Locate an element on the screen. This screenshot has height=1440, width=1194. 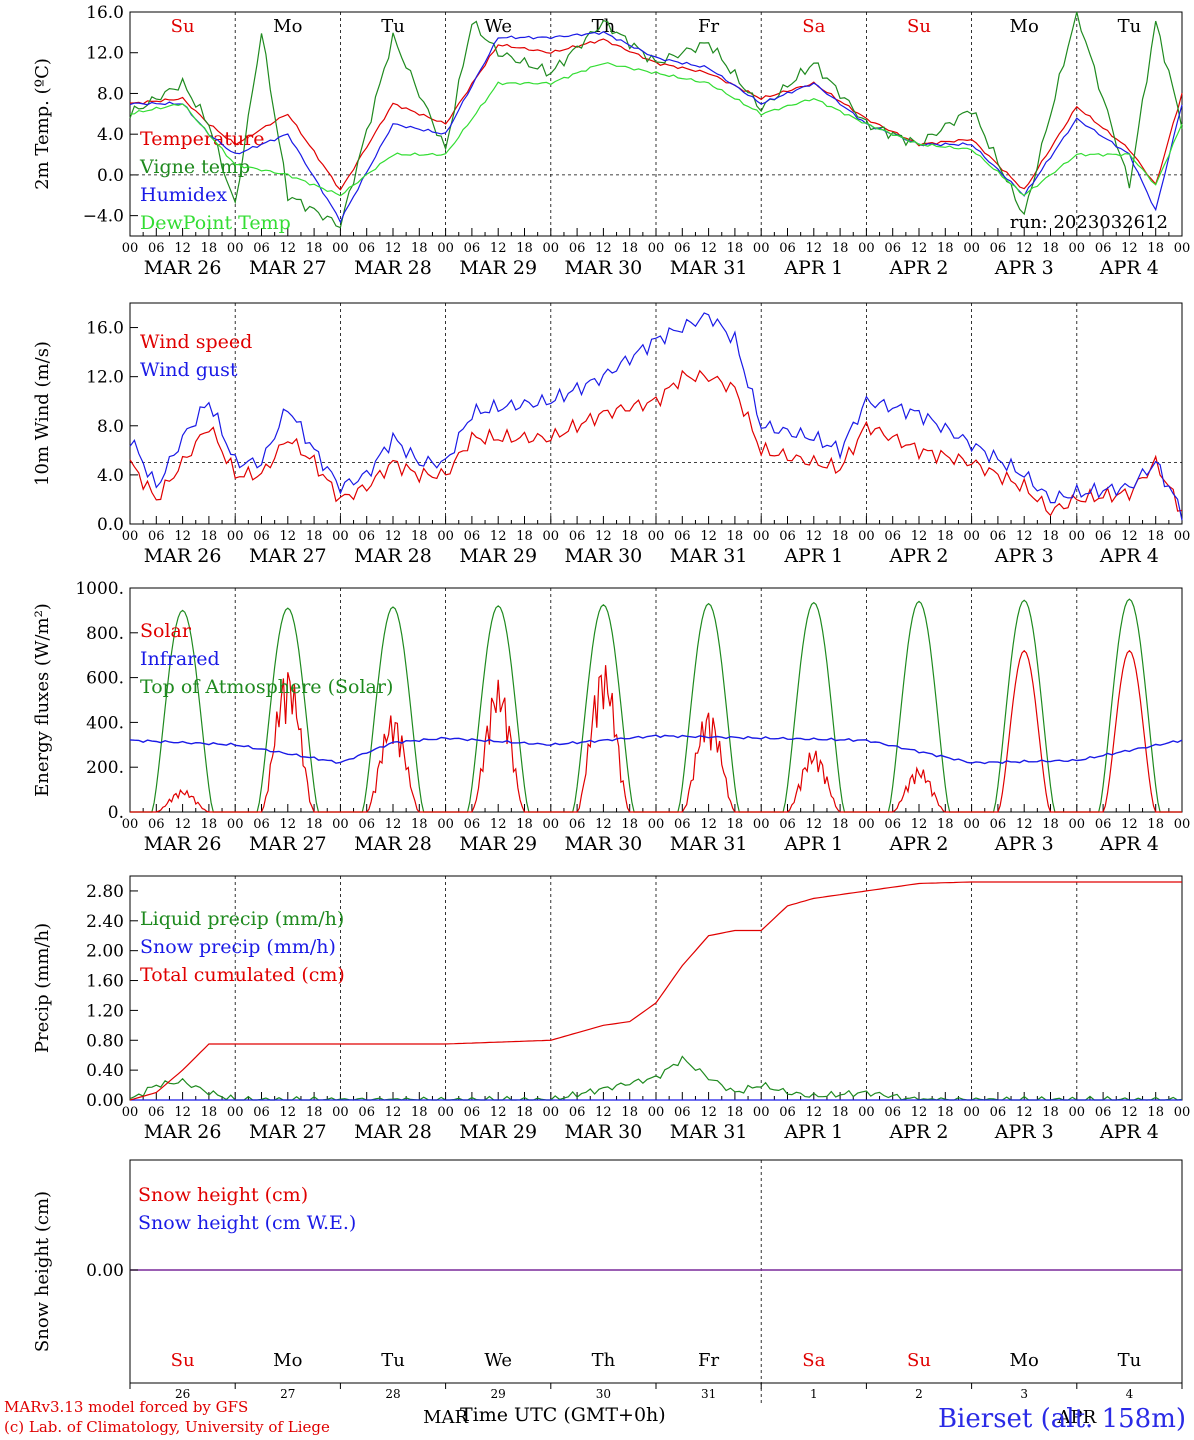
date-label: MAR 28 is located at coordinates (393, 1132).